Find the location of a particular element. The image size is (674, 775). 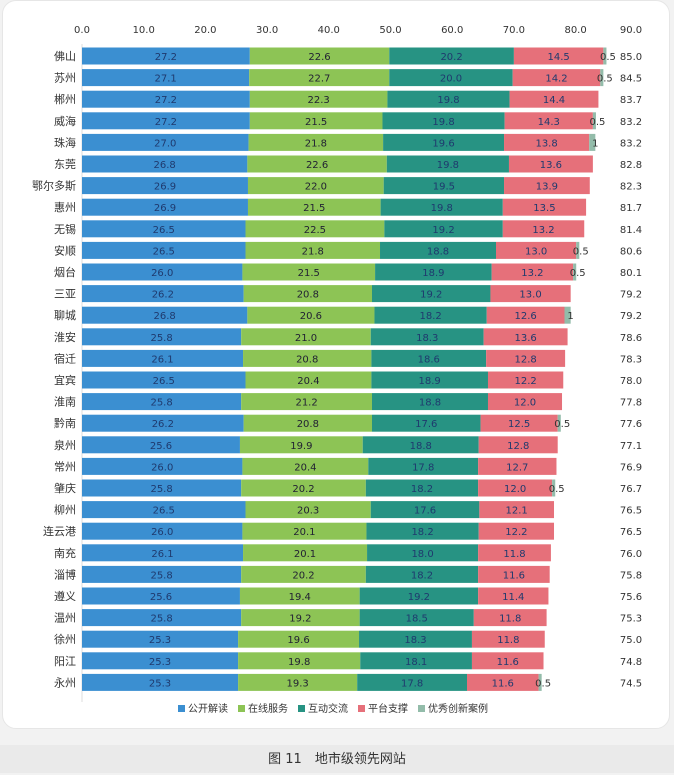

data-label: 12.2 is located at coordinates (516, 532).